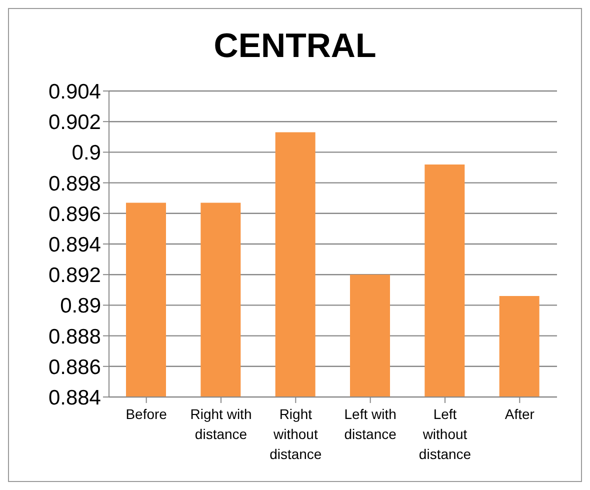 The width and height of the screenshot is (590, 490). I want to click on y-tick-label: 0.894, so click(75, 244).